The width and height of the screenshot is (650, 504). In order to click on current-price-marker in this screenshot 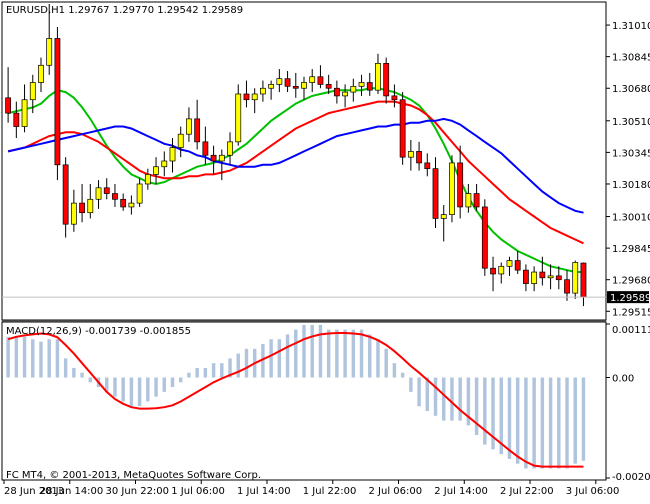, I will do `click(628, 297)`.